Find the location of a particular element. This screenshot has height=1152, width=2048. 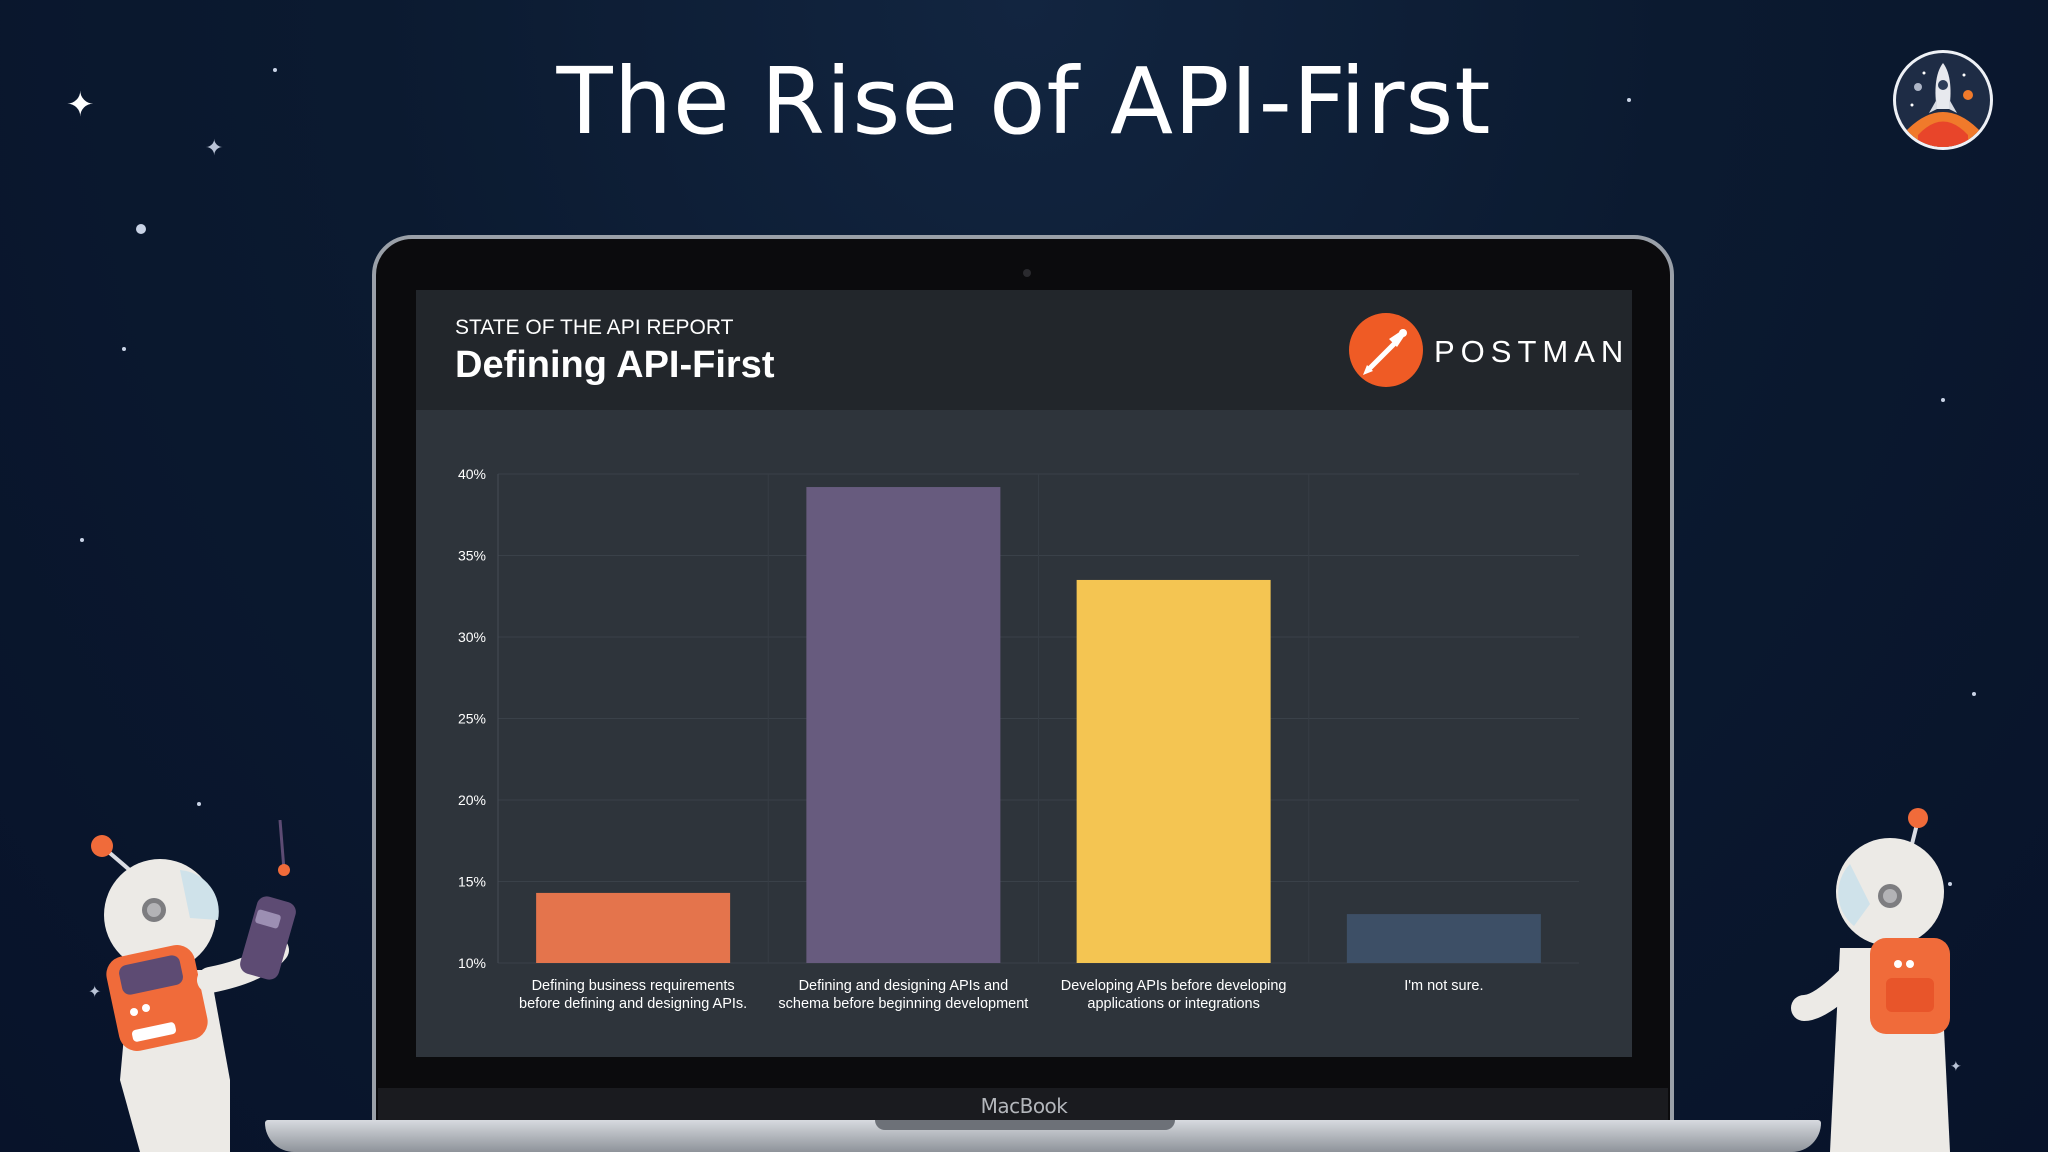

y-tick-label: 25% is located at coordinates (472, 719).